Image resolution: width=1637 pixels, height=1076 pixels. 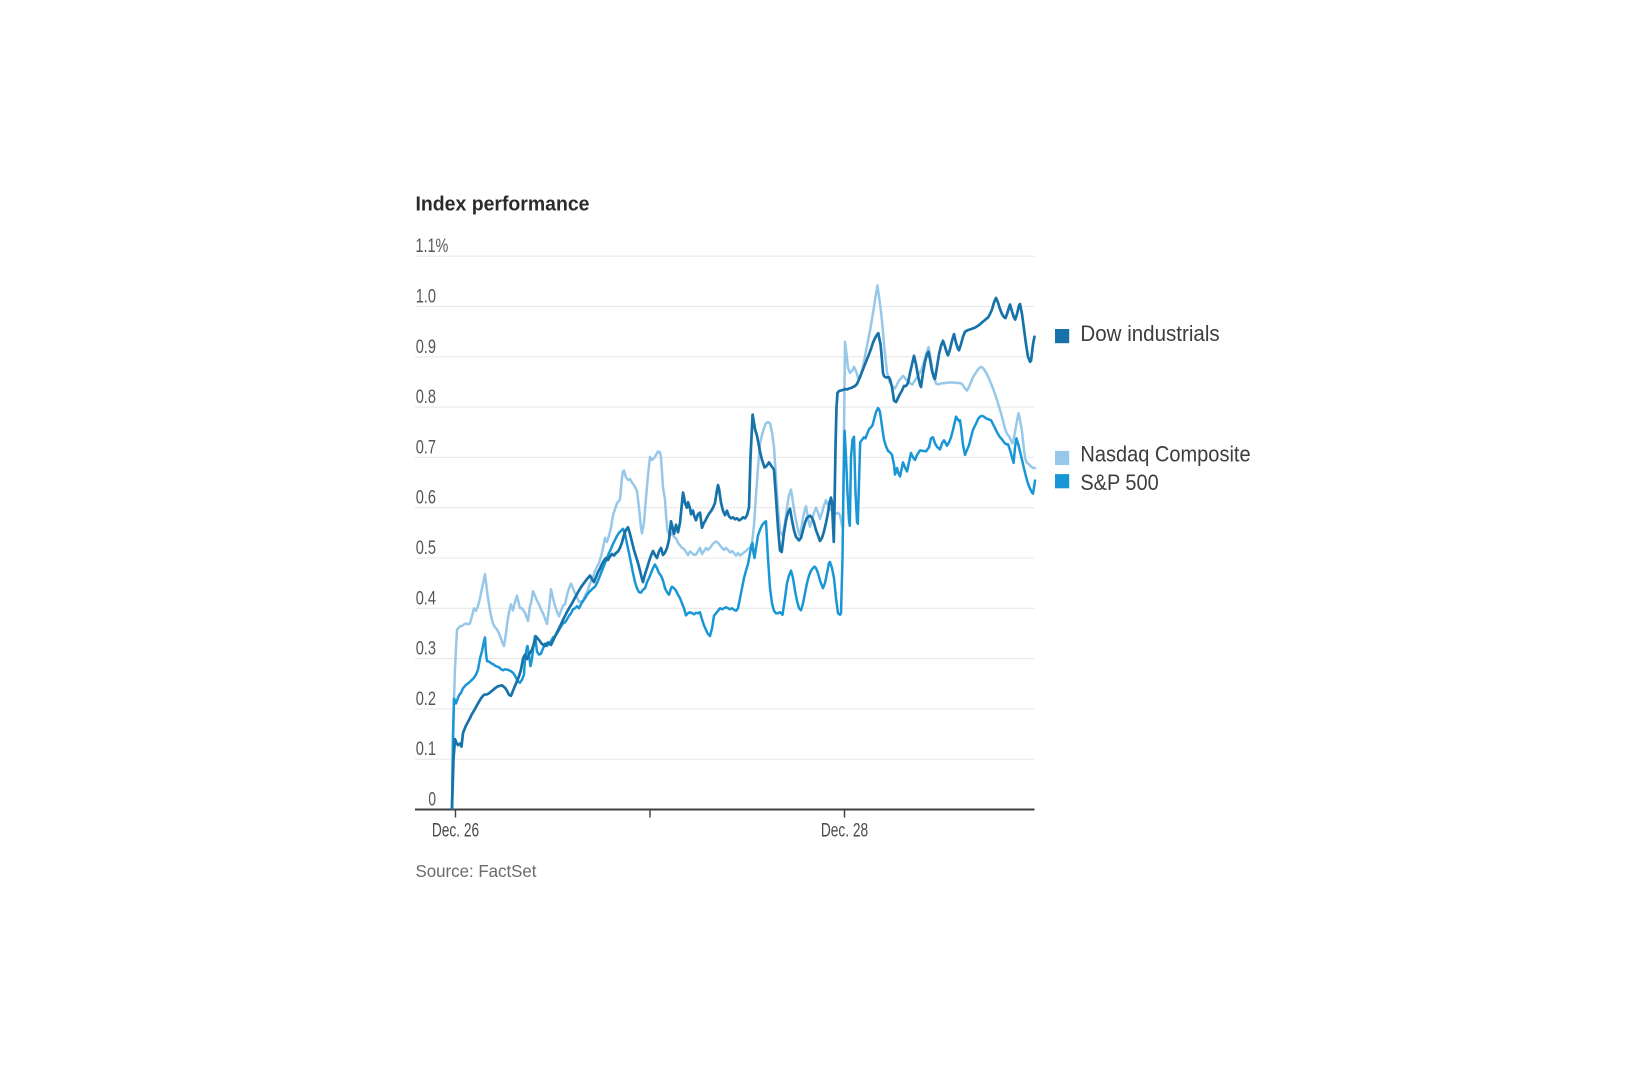 I want to click on svg-text: Source: FactSet, so click(x=476, y=871).